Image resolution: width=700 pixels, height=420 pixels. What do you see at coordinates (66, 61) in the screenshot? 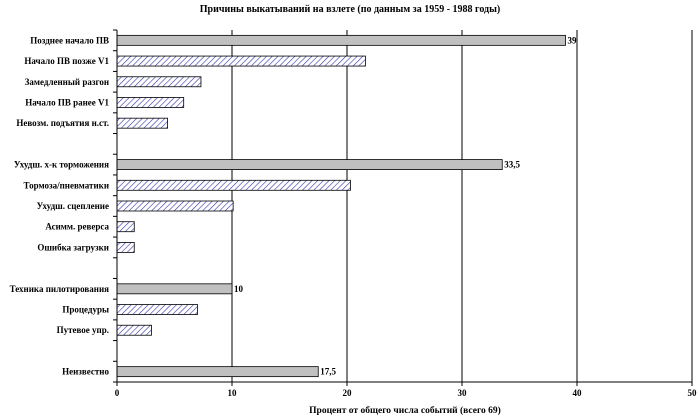
I see `category-label: Начало ПВ позже V1` at bounding box center [66, 61].